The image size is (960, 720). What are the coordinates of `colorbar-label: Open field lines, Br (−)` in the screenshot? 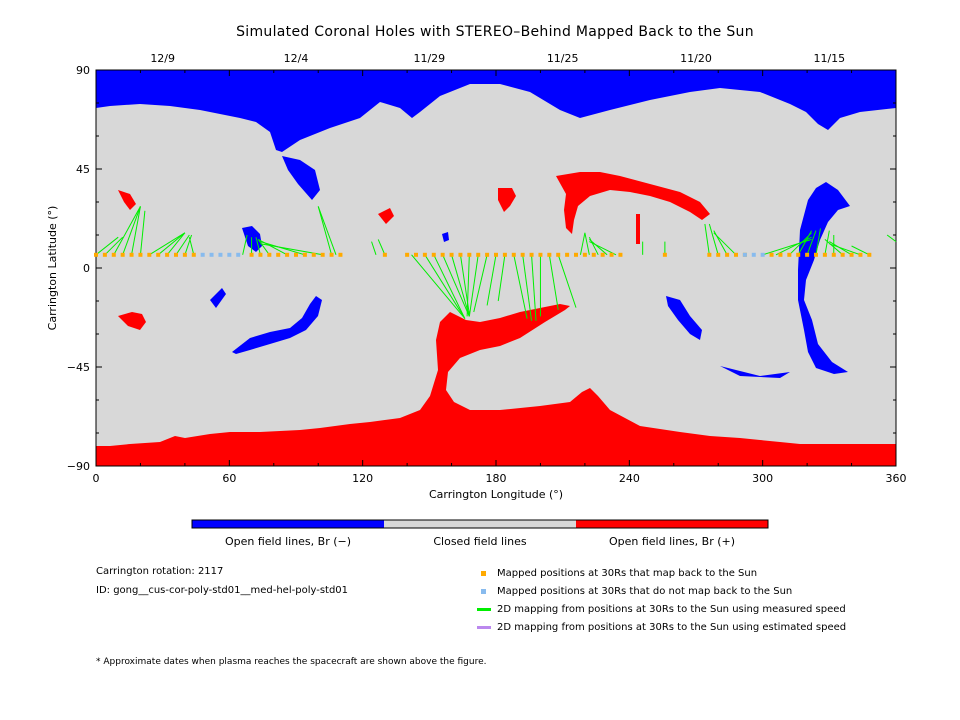 It's located at (288, 541).